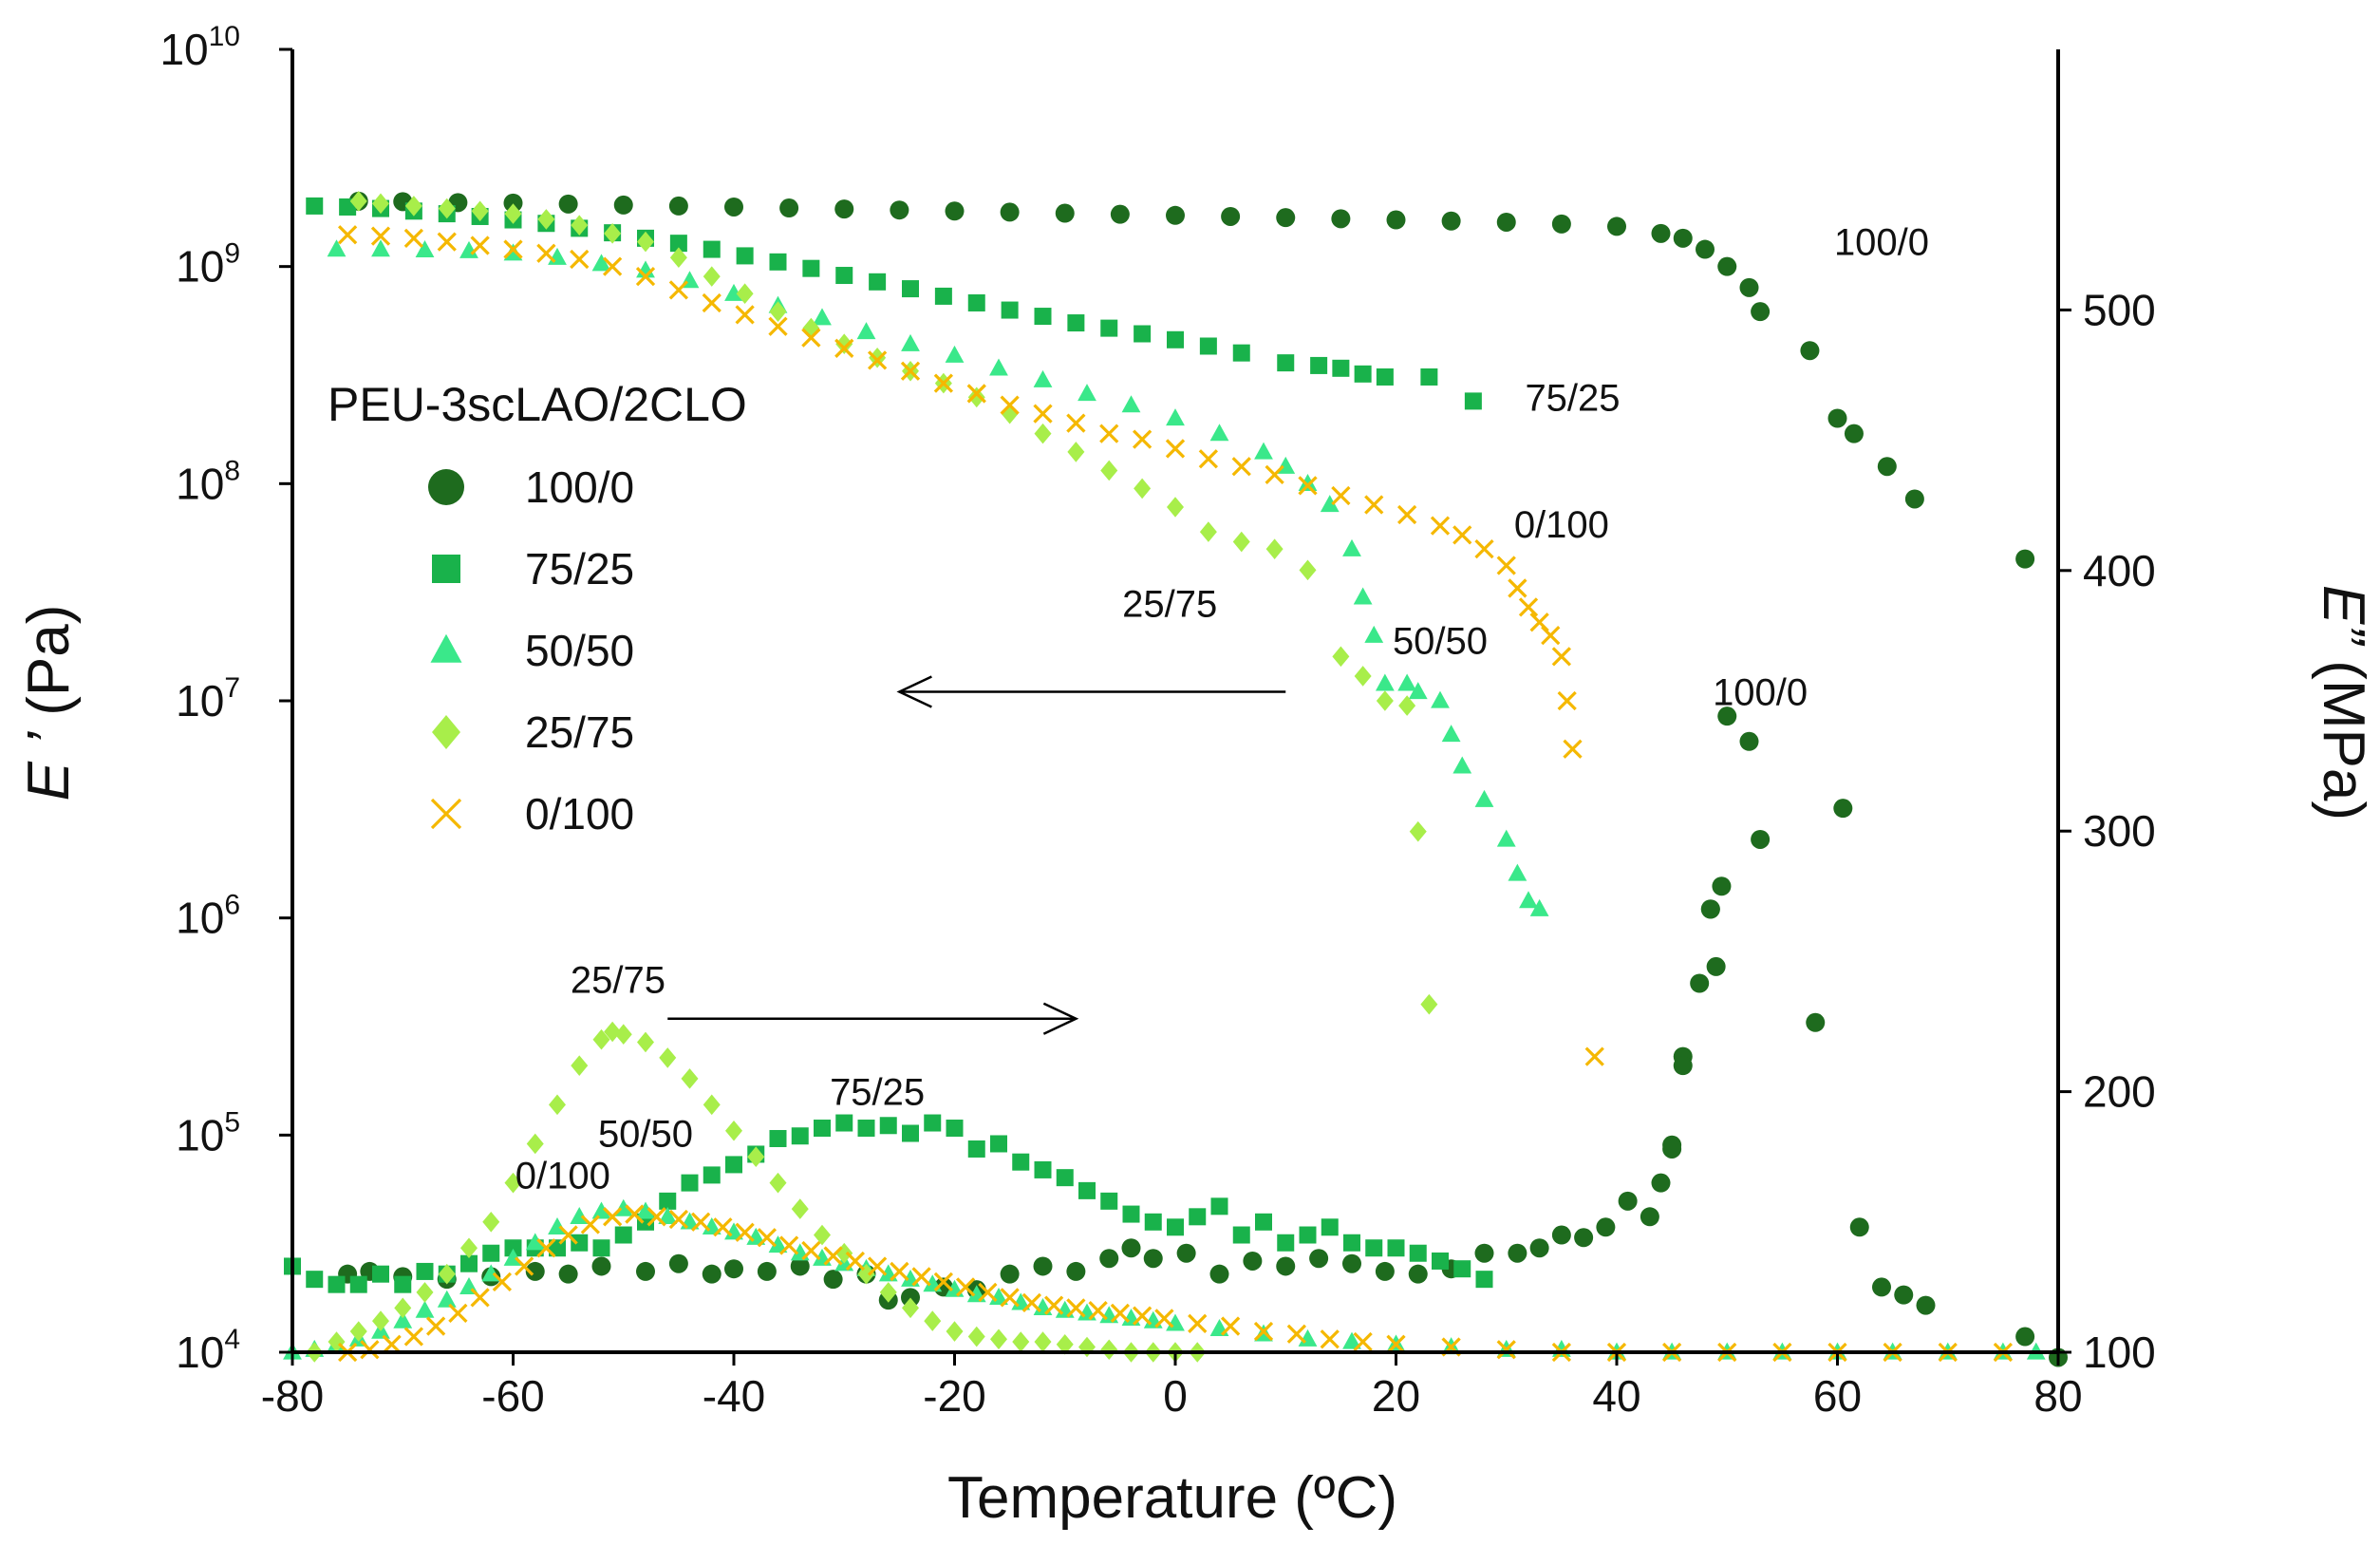 Image resolution: width=2380 pixels, height=1564 pixels. What do you see at coordinates (447, 1299) in the screenshot?
I see `point-loss-50/50-7` at bounding box center [447, 1299].